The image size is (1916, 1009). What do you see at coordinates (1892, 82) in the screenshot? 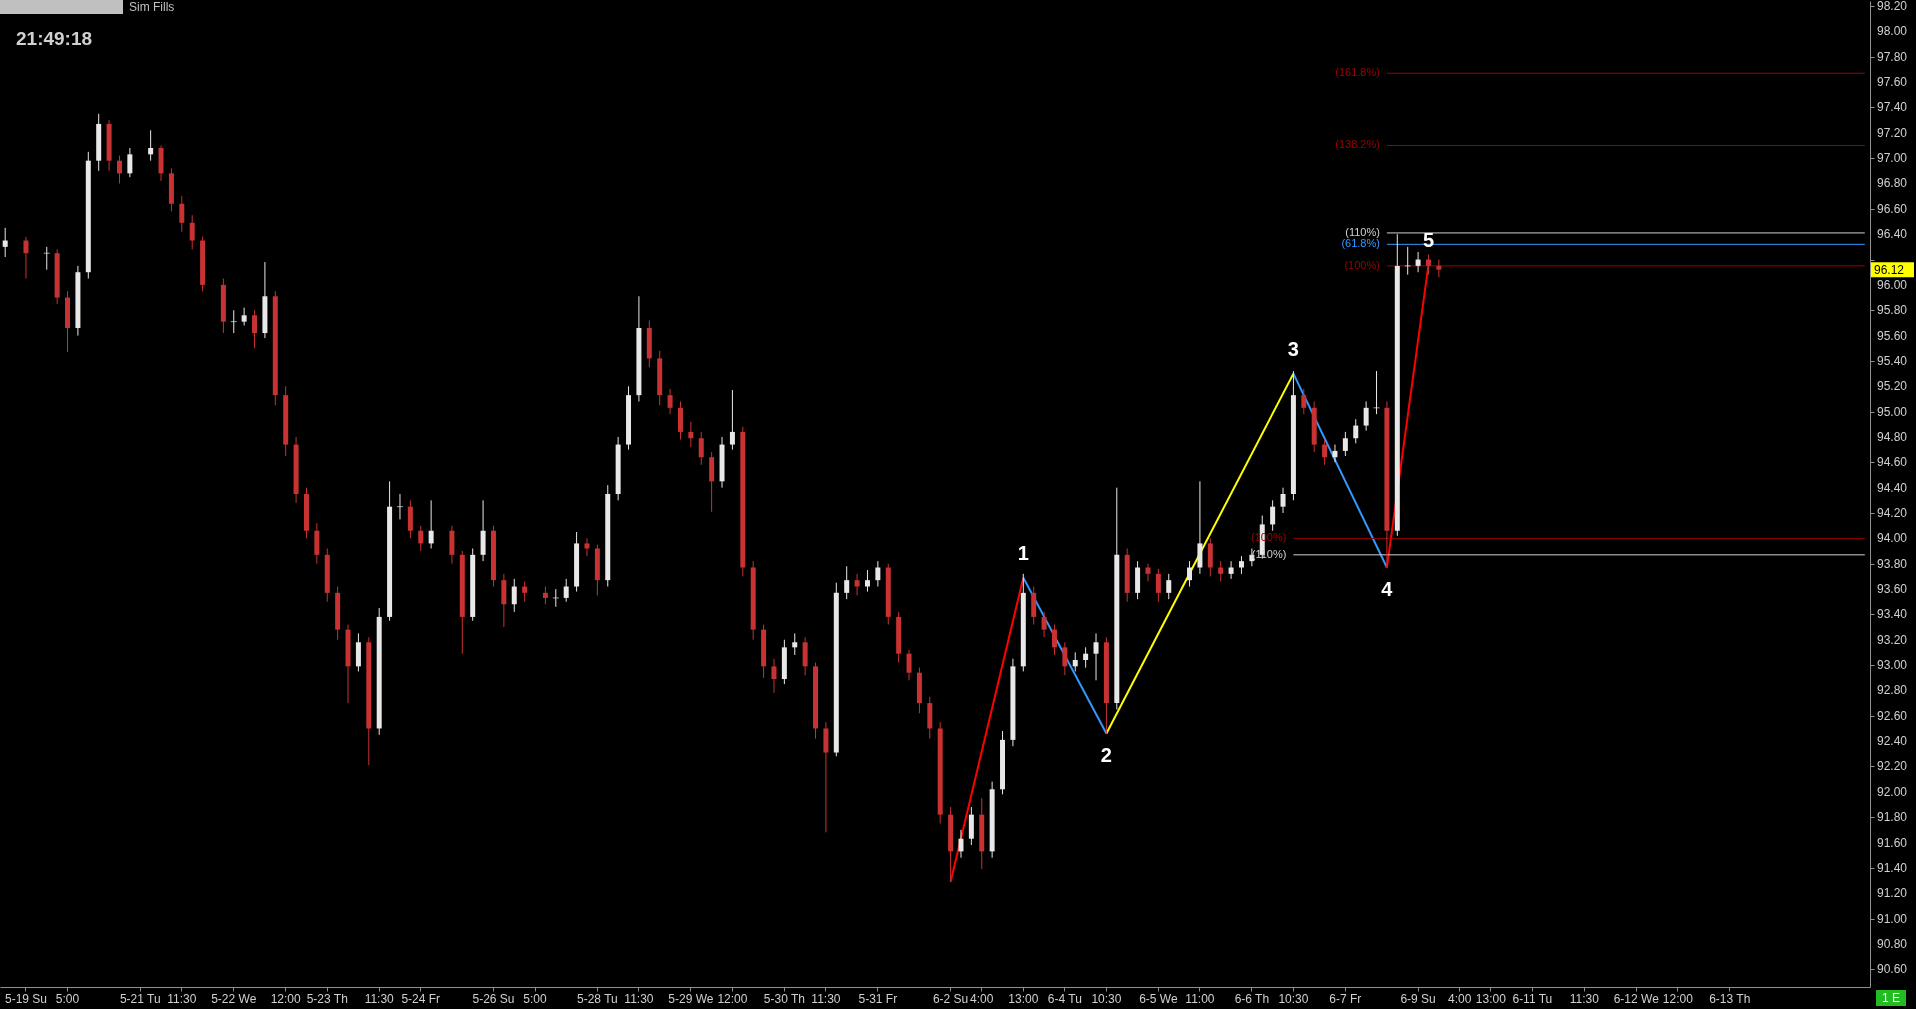
I see `y-tick-label: 97.60` at bounding box center [1892, 82].